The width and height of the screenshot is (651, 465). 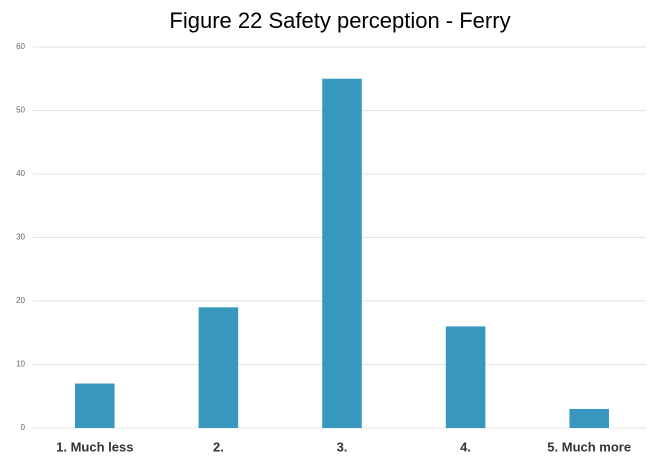 What do you see at coordinates (218, 446) in the screenshot?
I see `x-tick-label: 2.` at bounding box center [218, 446].